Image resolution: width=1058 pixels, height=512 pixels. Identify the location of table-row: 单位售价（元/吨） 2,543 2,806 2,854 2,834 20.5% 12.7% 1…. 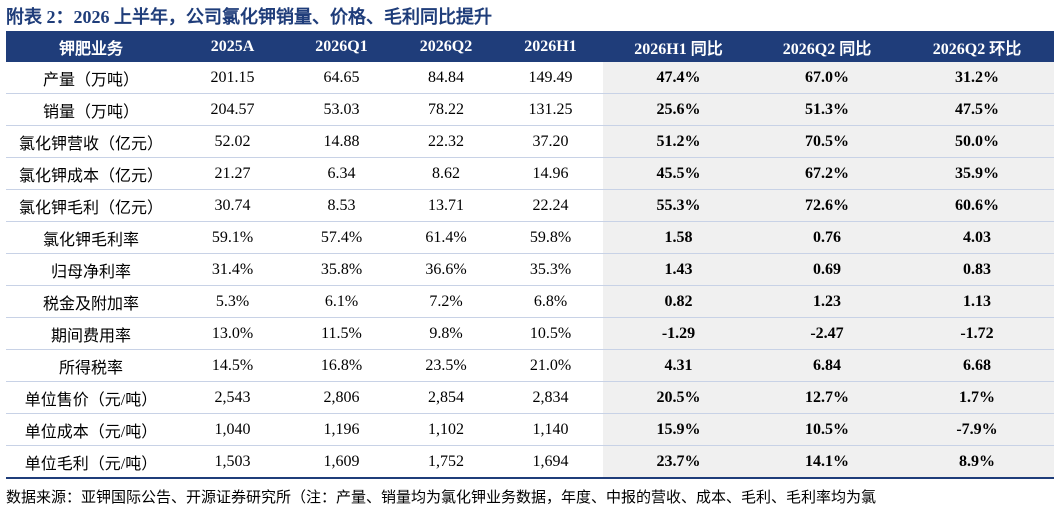
(530, 397).